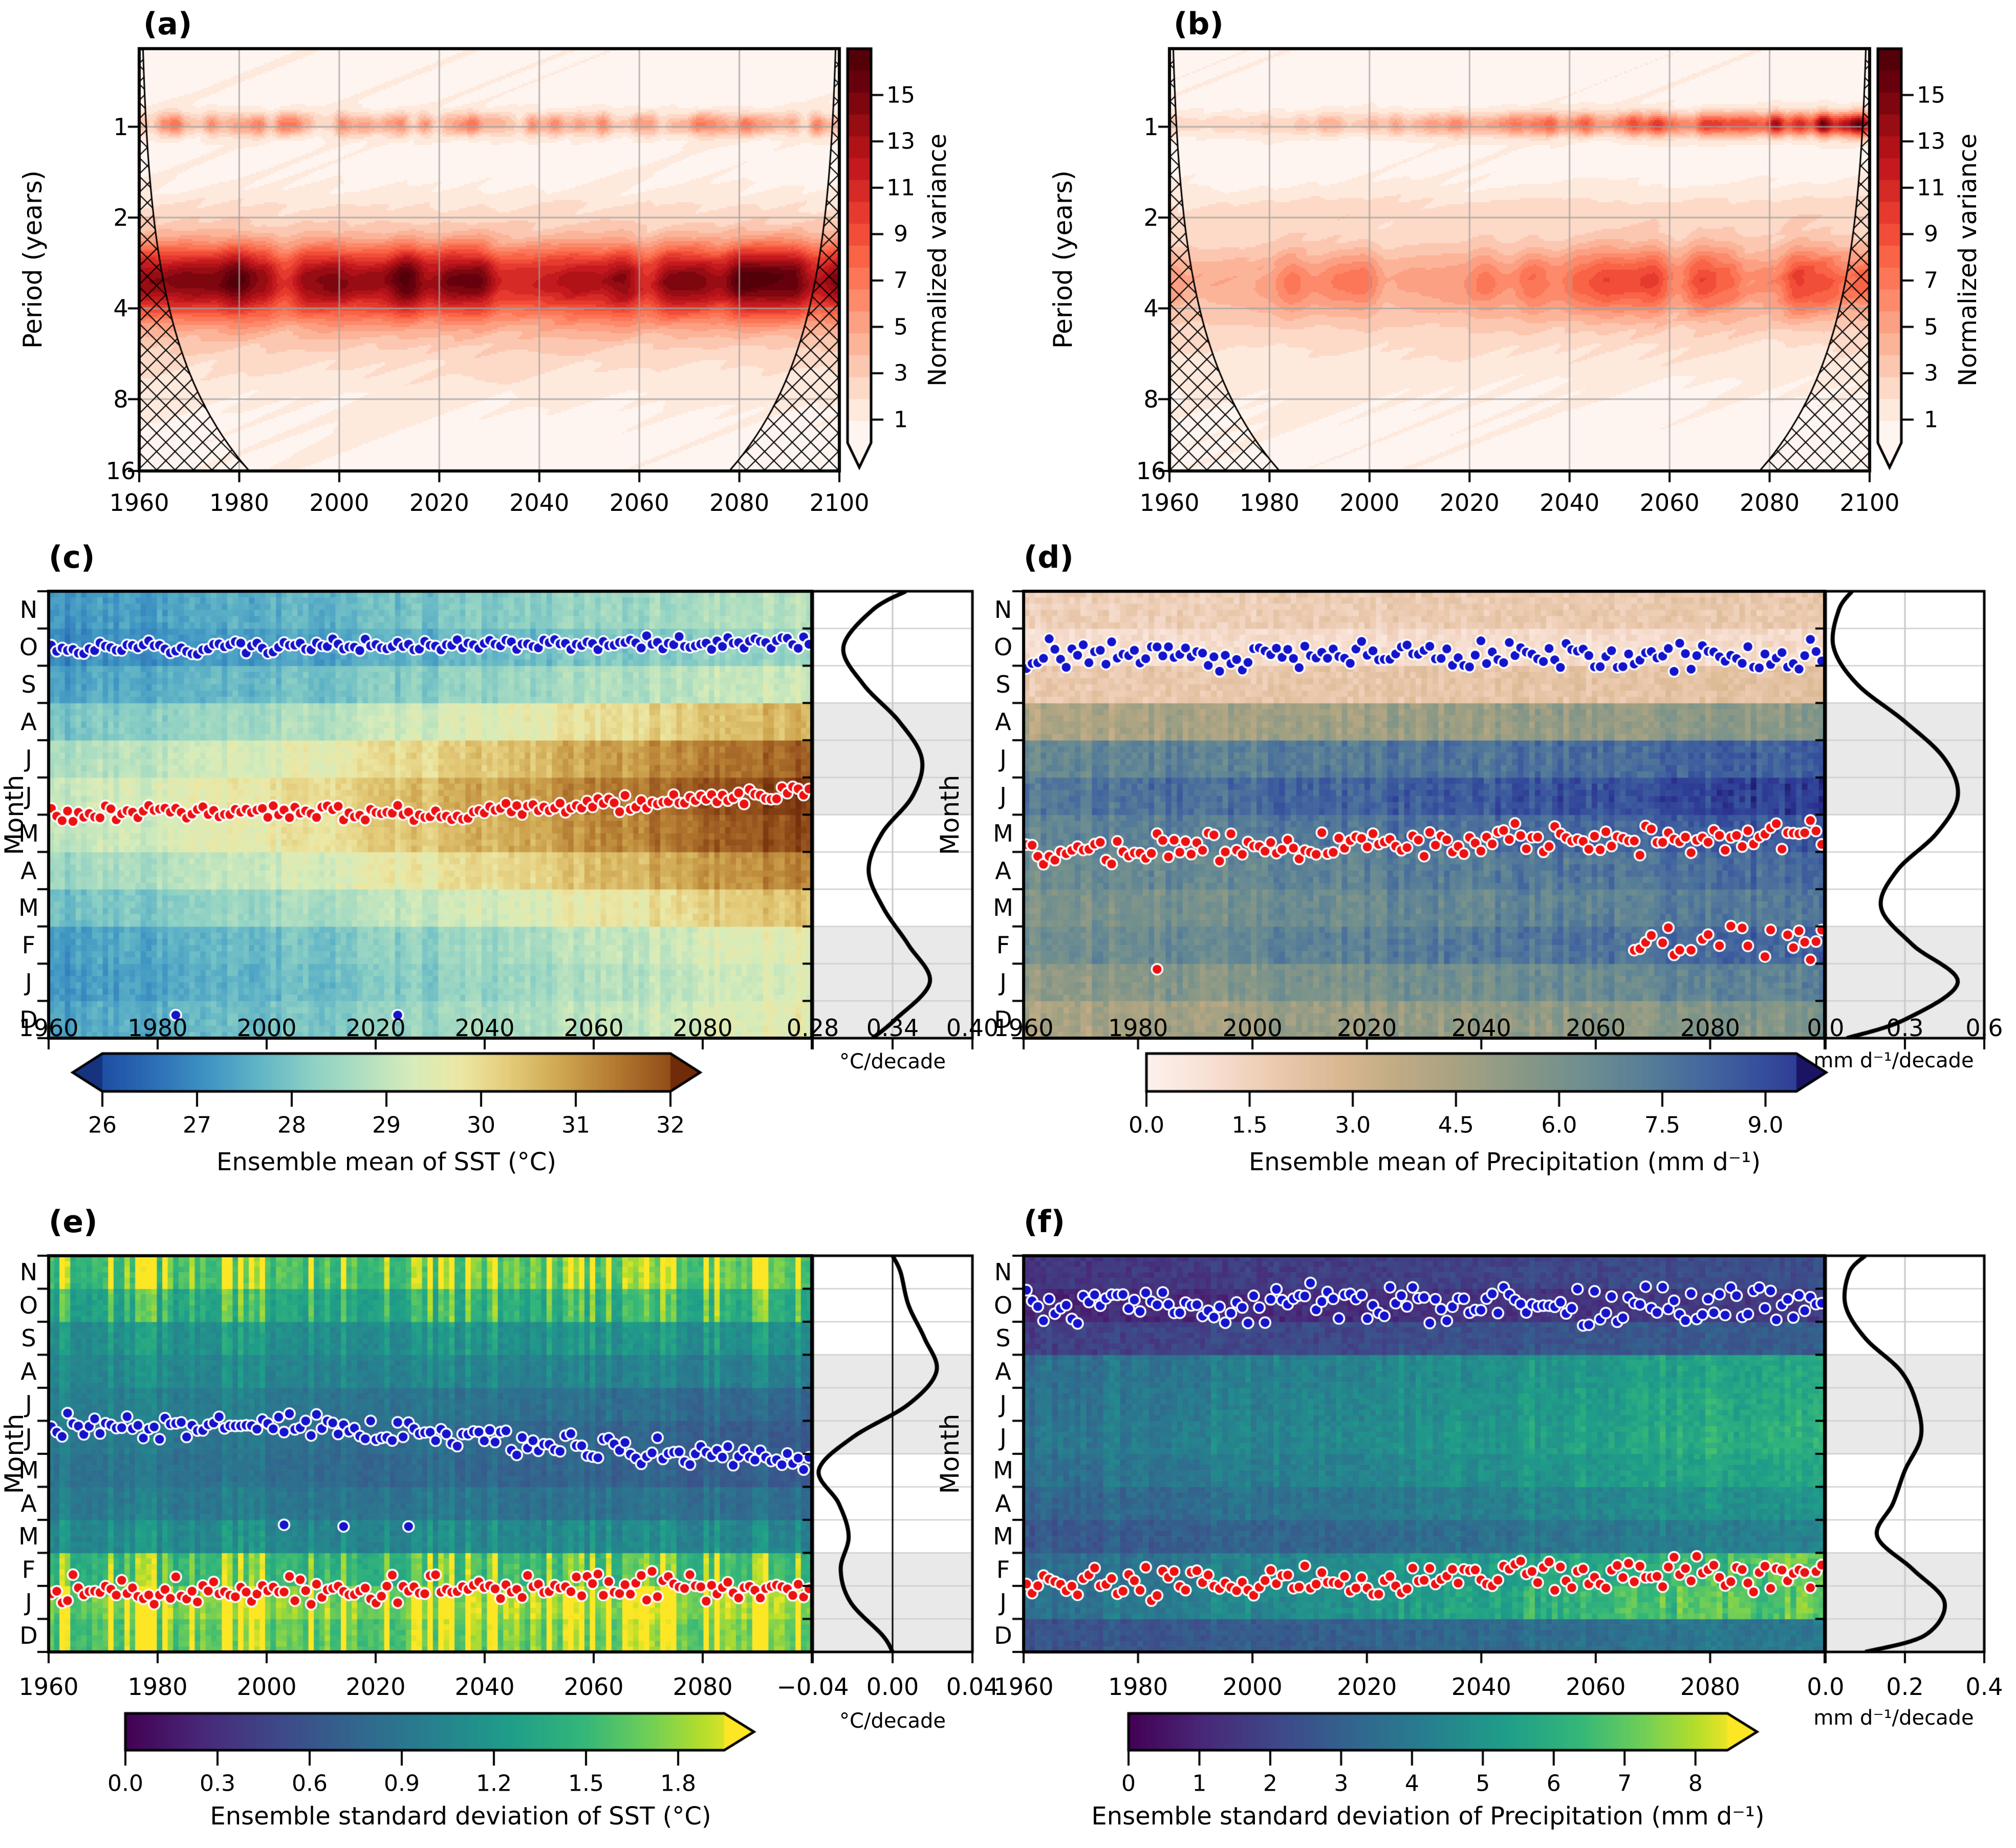 The height and width of the screenshot is (1848, 2016). What do you see at coordinates (1931, 234) in the screenshot?
I see `colorbar-tick-label-b: 9` at bounding box center [1931, 234].